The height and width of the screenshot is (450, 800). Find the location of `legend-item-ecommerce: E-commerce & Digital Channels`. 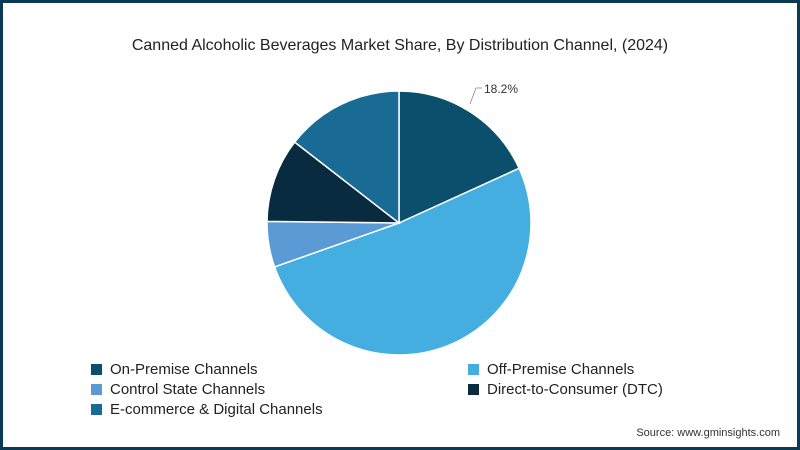

legend-item-ecommerce: E-commerce & Digital Channels is located at coordinates (207, 409).